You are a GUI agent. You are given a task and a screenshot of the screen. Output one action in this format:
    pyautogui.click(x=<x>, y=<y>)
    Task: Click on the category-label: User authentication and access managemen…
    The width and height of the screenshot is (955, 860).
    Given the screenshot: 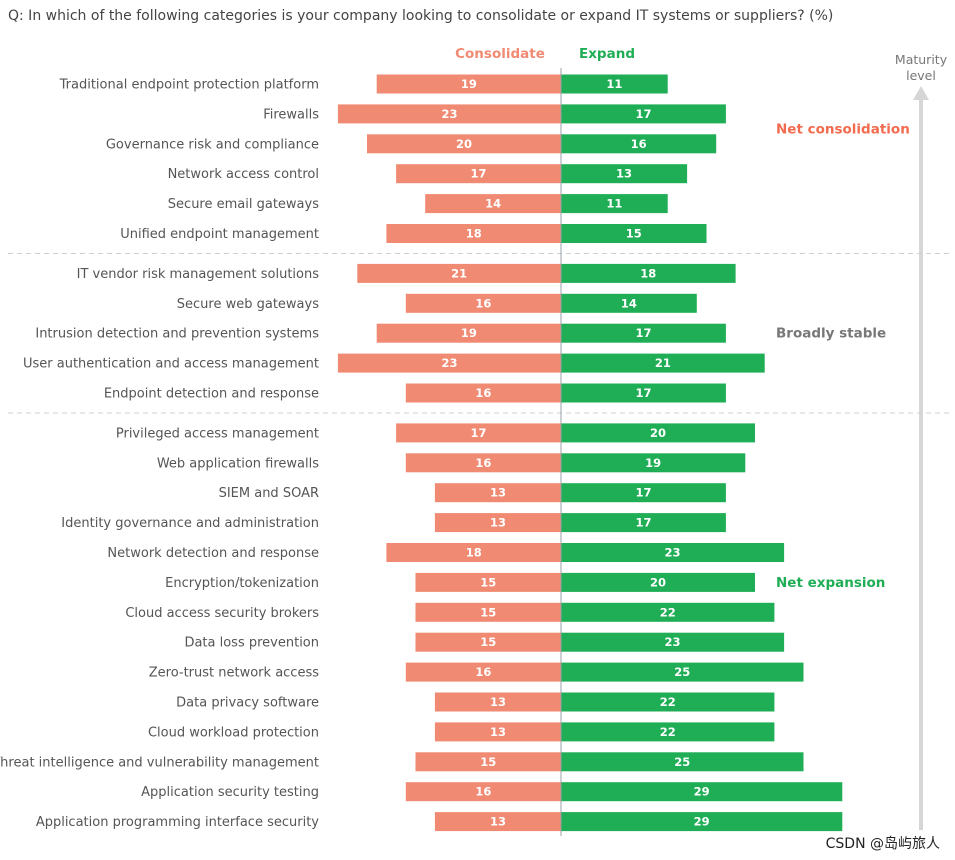 What is the action you would take?
    pyautogui.click(x=171, y=364)
    